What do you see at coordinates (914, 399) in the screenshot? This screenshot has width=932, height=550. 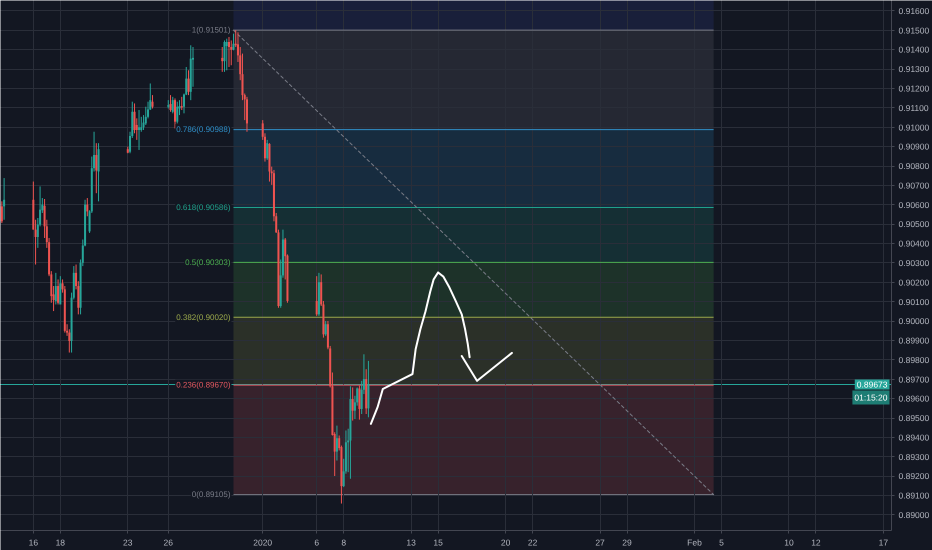 I see `y-tick-label: 0.89600` at bounding box center [914, 399].